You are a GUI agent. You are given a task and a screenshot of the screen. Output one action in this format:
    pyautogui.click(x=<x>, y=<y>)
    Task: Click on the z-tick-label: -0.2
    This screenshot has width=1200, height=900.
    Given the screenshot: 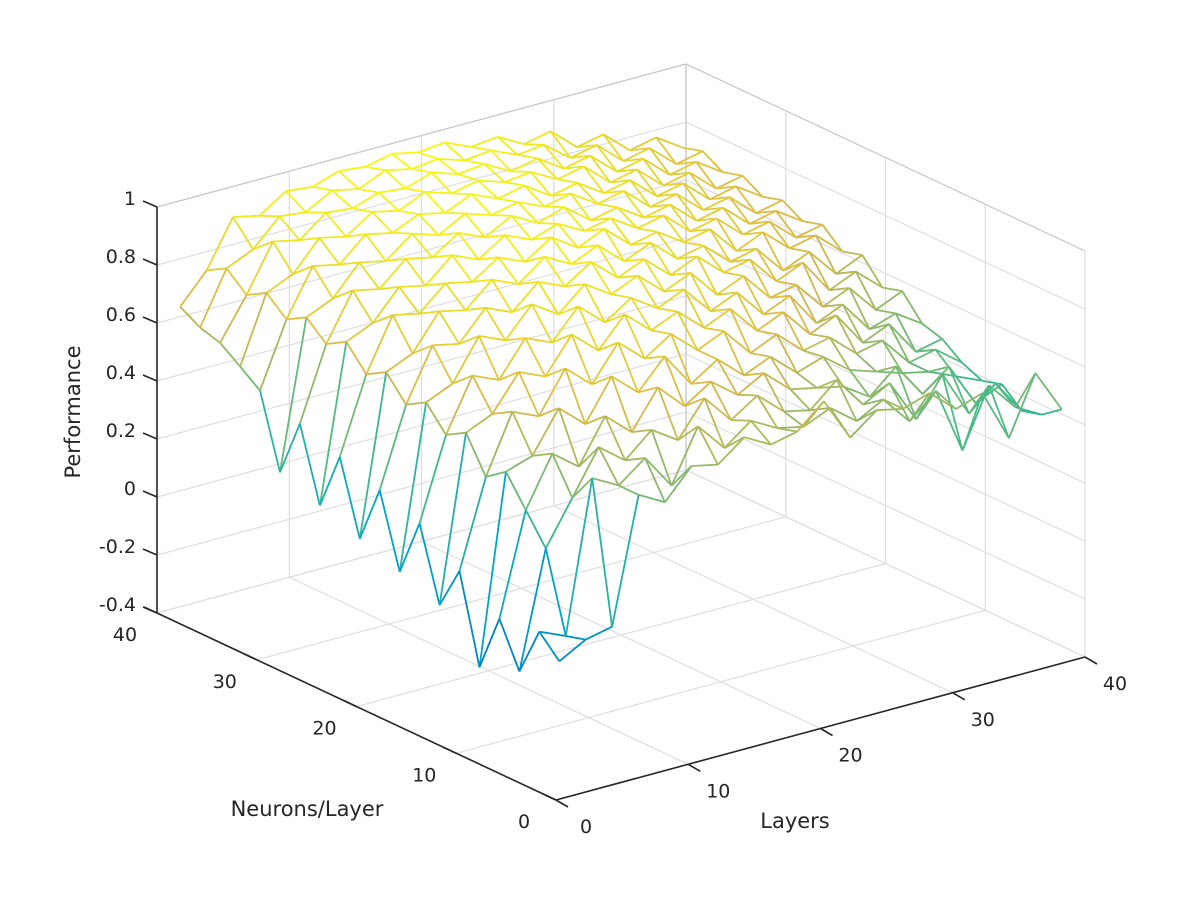 What is the action you would take?
    pyautogui.click(x=117, y=547)
    